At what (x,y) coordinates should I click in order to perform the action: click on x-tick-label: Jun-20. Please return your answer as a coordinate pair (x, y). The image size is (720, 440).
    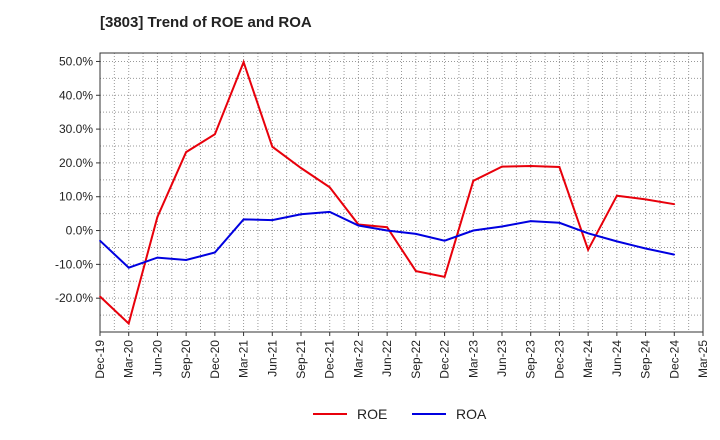
    Looking at the image, I should click on (157, 358).